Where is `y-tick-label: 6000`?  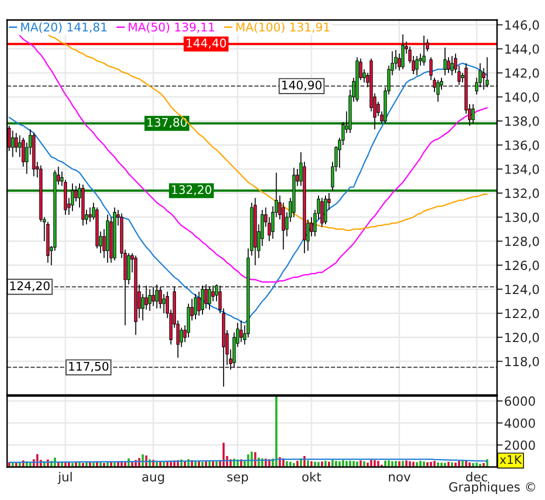 y-tick-label: 6000 is located at coordinates (519, 401).